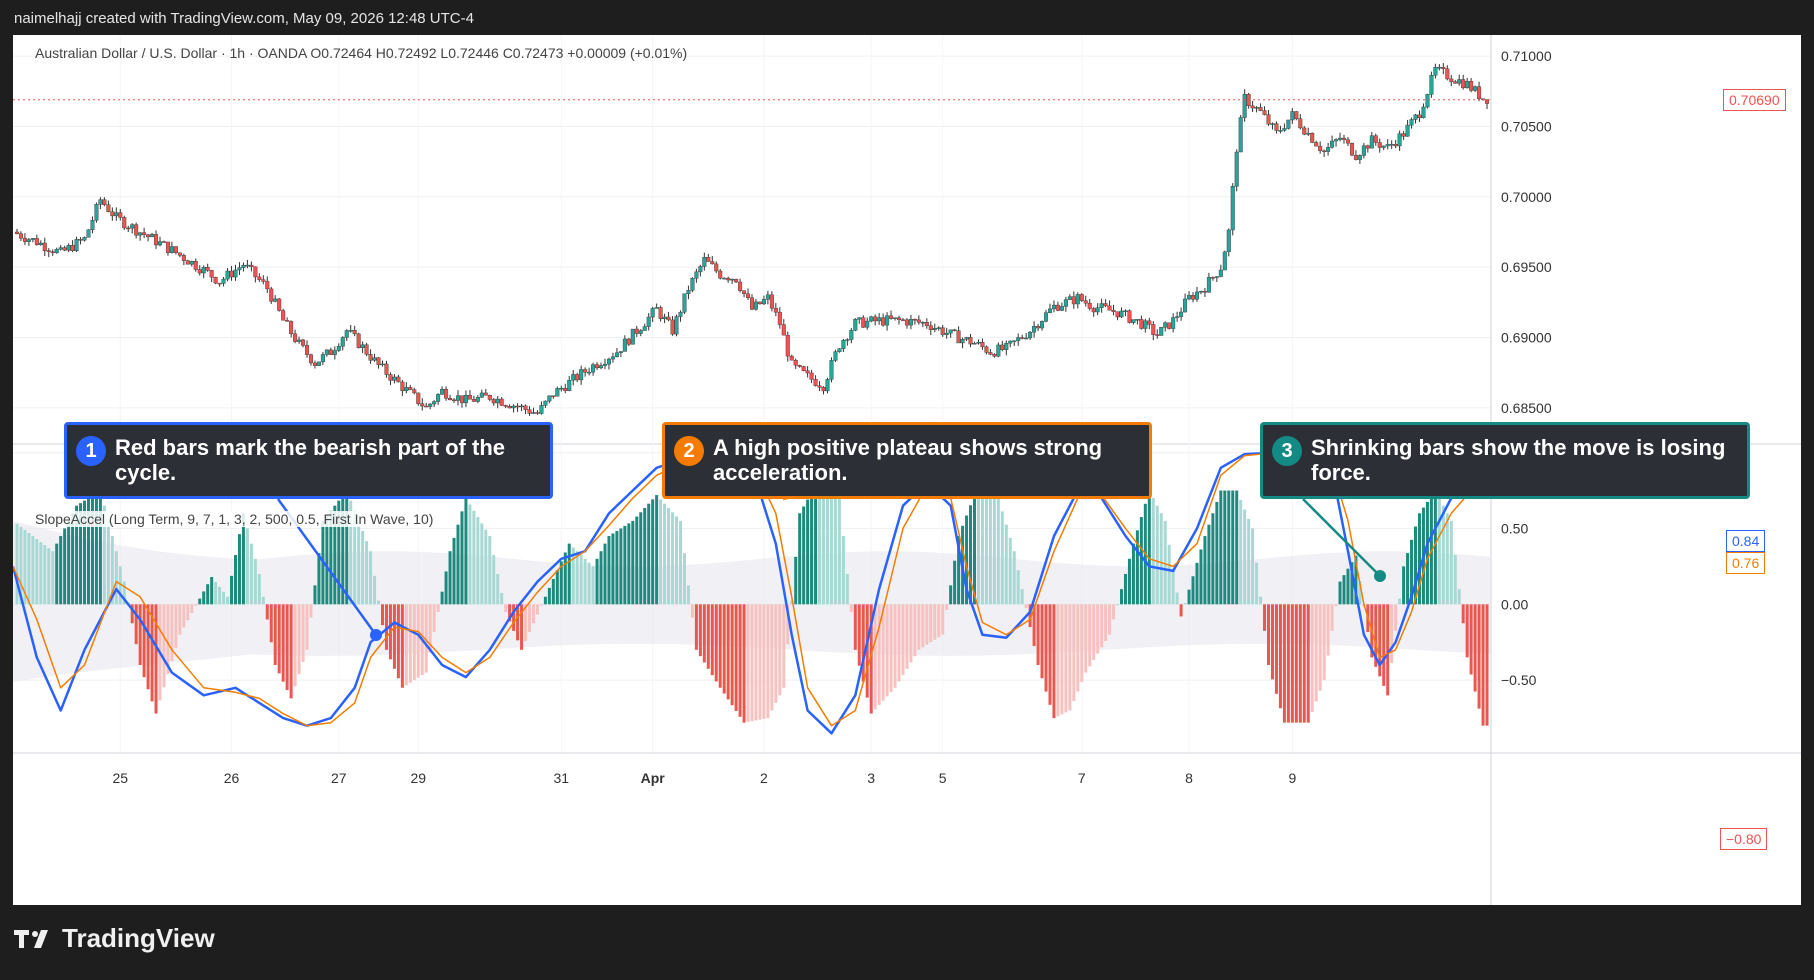  What do you see at coordinates (1754, 100) in the screenshot?
I see `last-price-label: 0.70690` at bounding box center [1754, 100].